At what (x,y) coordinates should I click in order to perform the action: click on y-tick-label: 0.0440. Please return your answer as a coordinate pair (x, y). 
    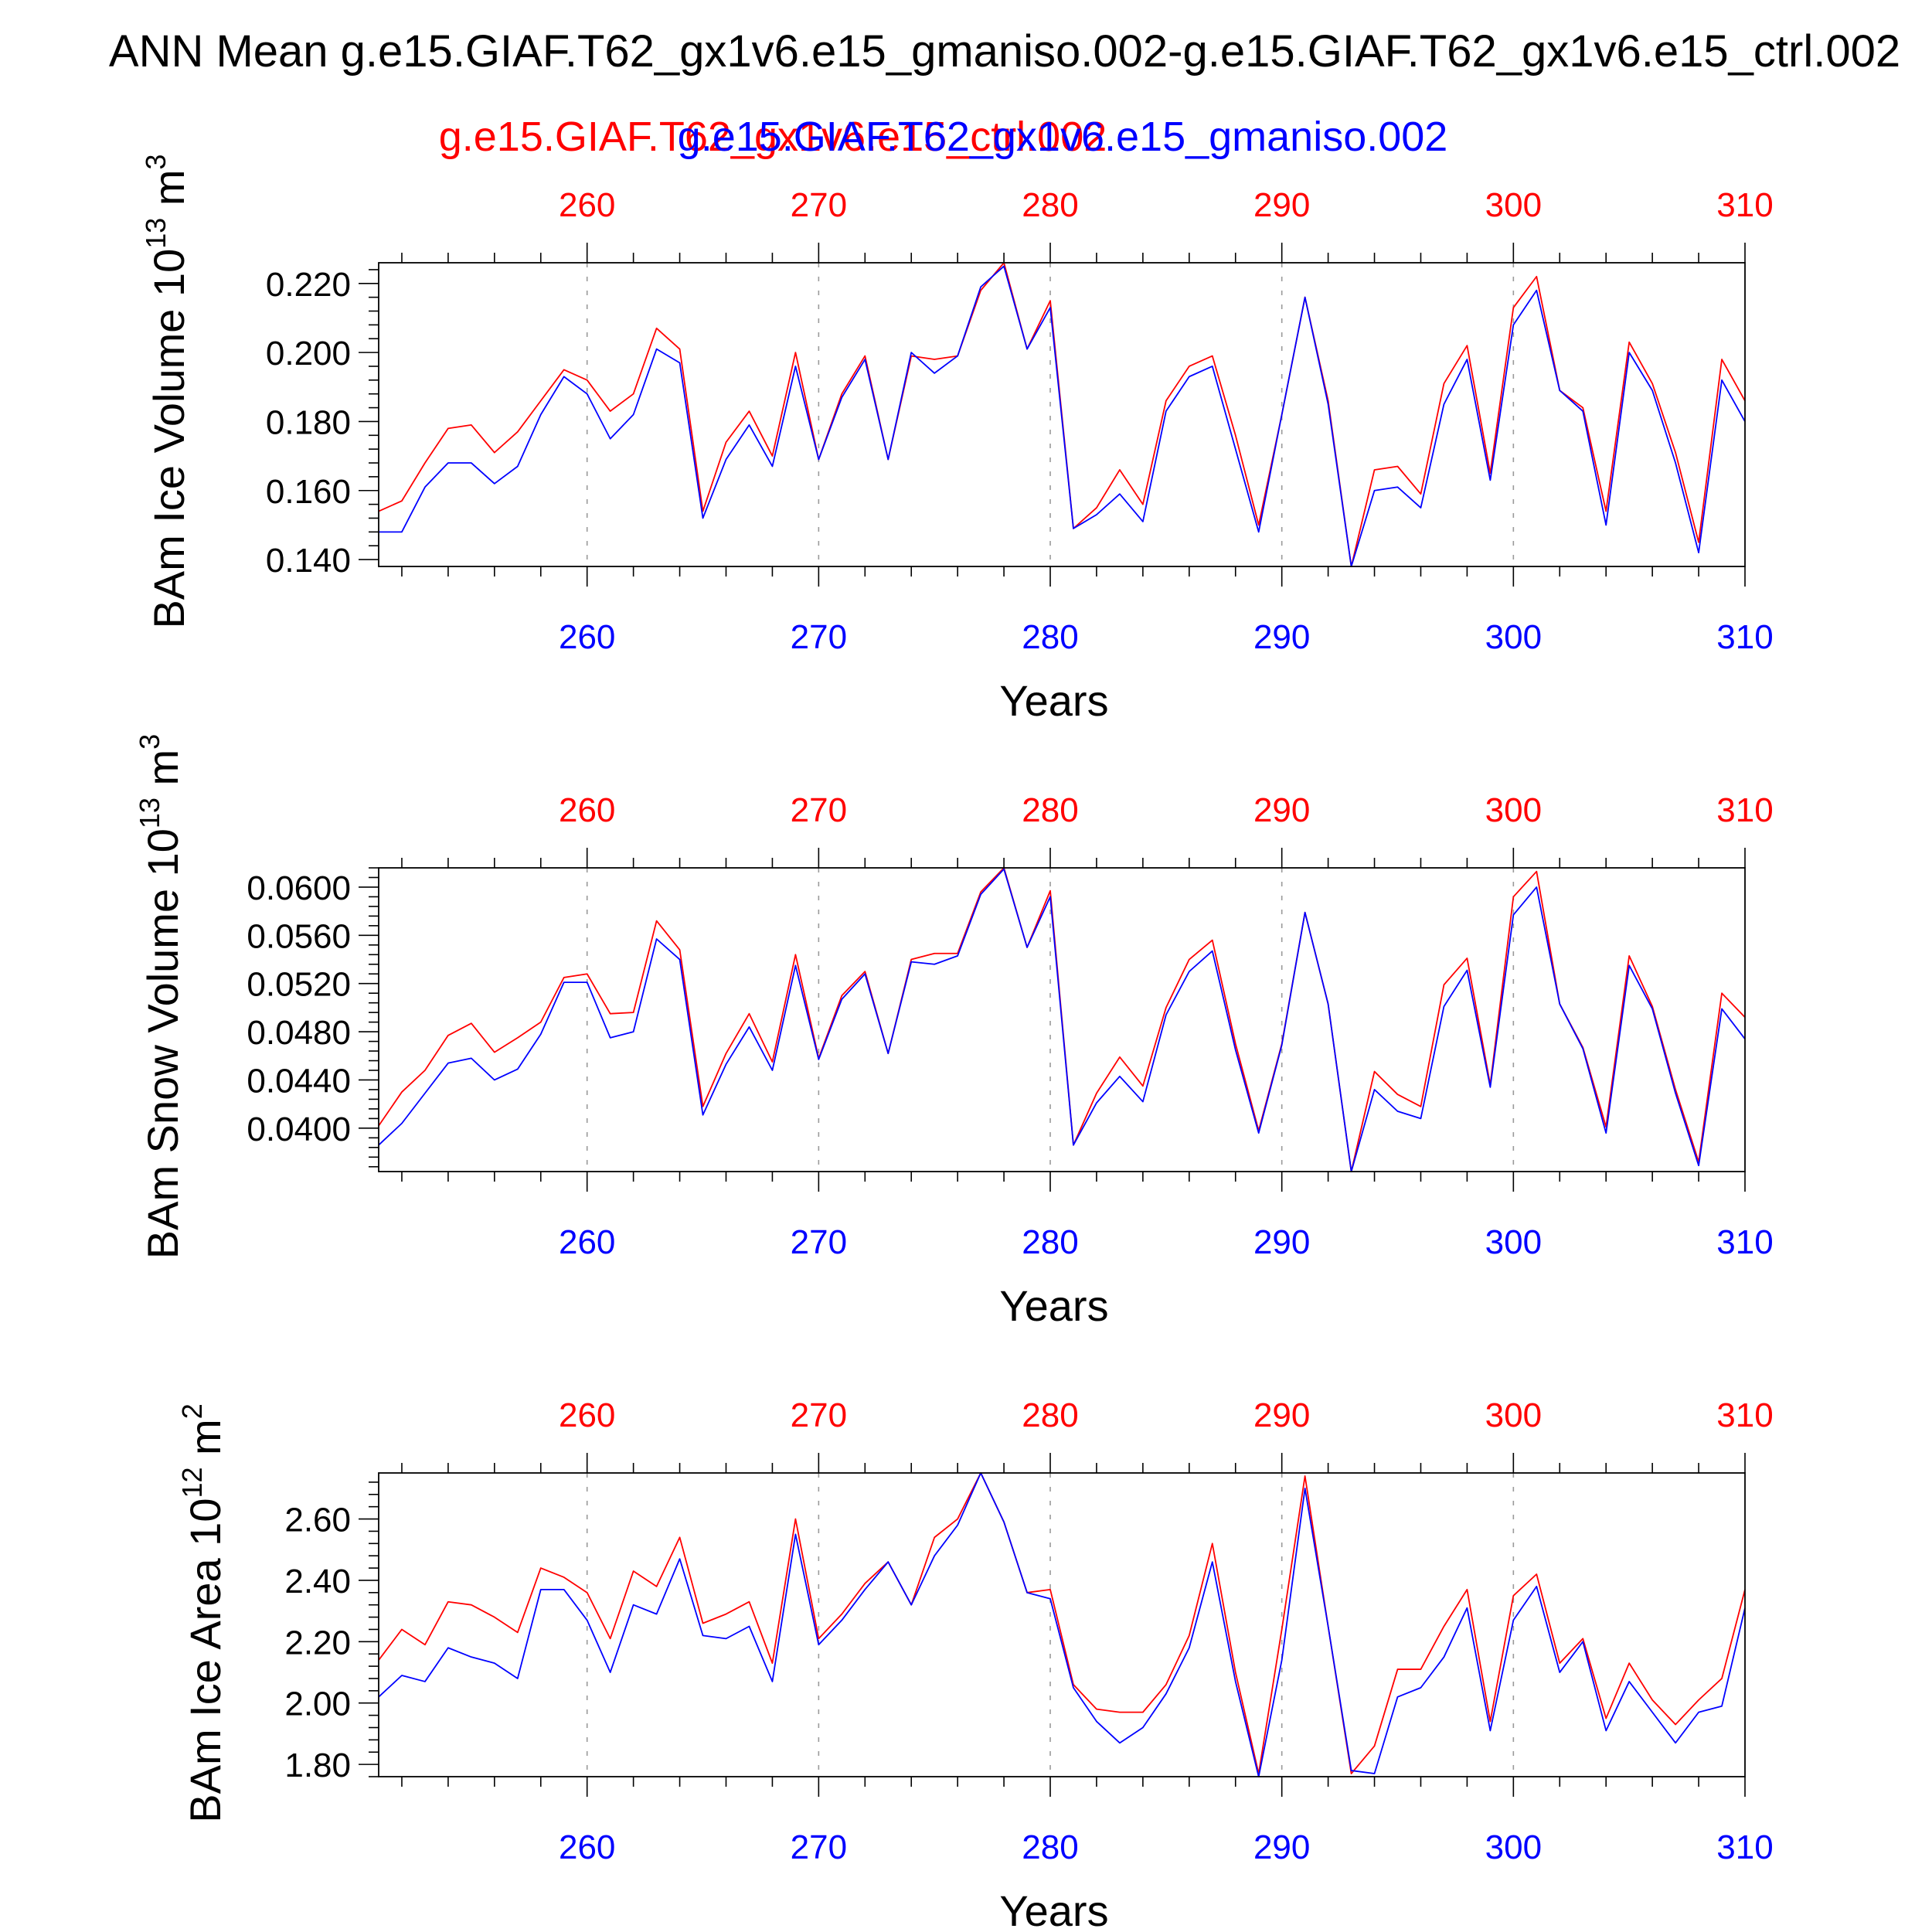
    Looking at the image, I should click on (299, 1081).